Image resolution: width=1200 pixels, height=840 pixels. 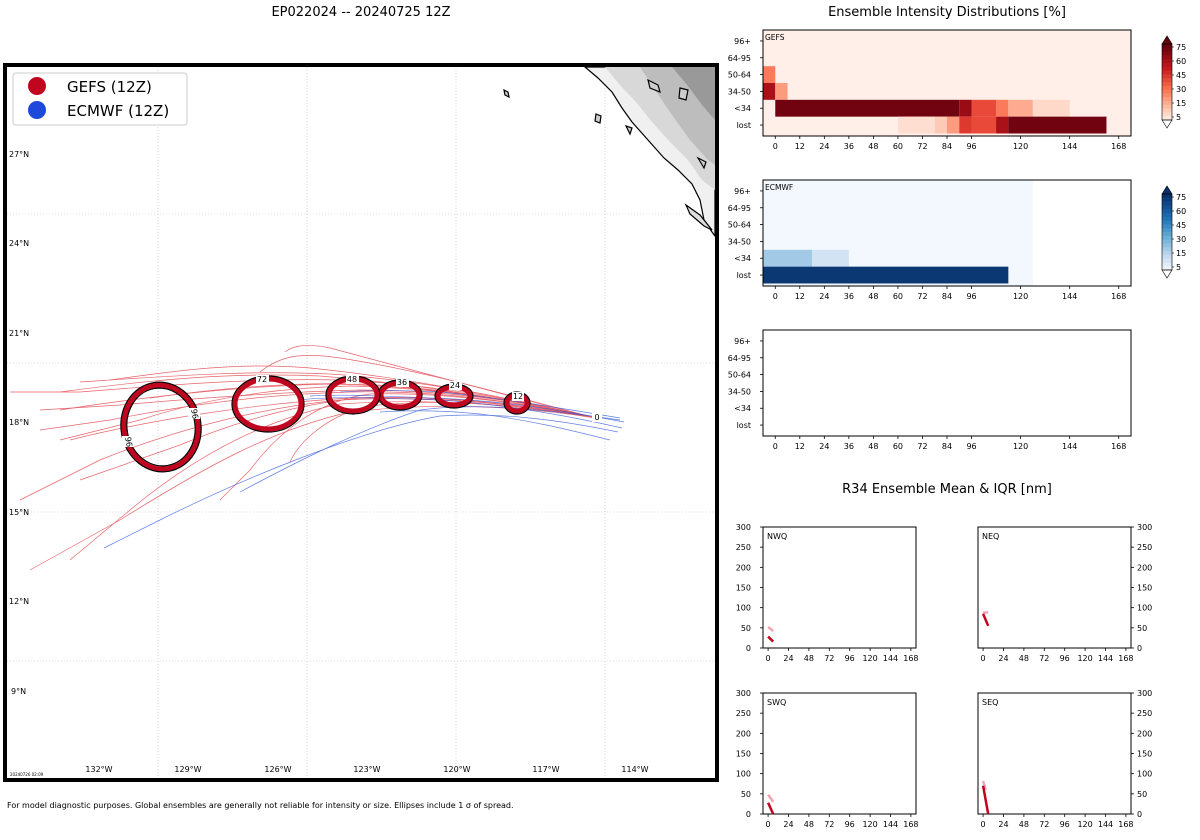 What do you see at coordinates (776, 702) in the screenshot?
I see `r34-quadrant-label: SWQ` at bounding box center [776, 702].